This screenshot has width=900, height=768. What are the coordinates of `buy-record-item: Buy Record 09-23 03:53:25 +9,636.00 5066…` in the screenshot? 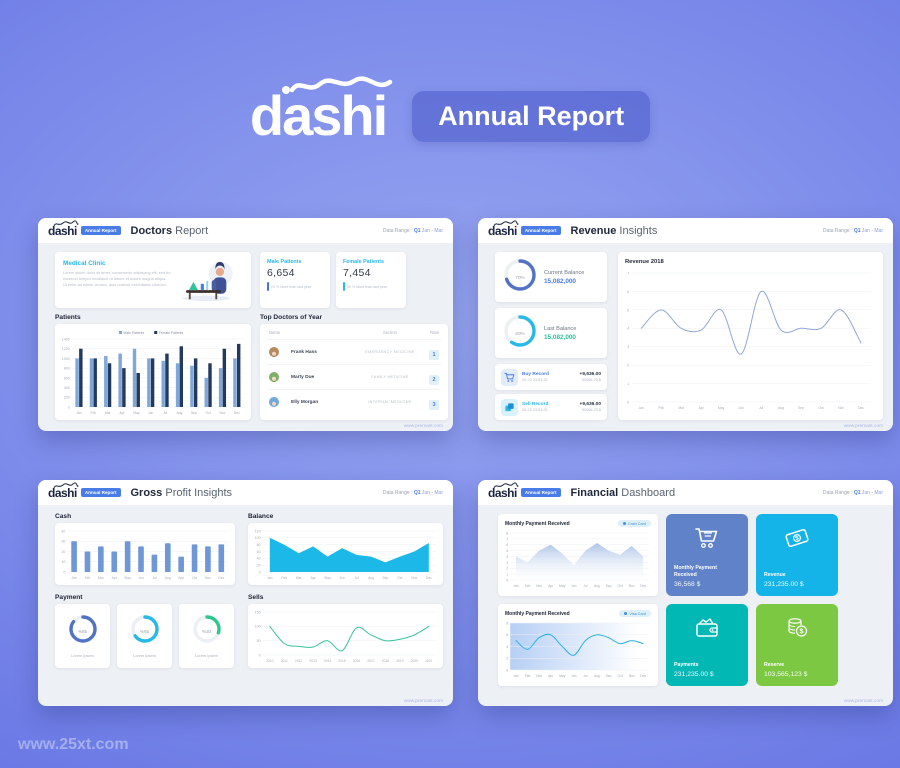 It's located at (551, 377).